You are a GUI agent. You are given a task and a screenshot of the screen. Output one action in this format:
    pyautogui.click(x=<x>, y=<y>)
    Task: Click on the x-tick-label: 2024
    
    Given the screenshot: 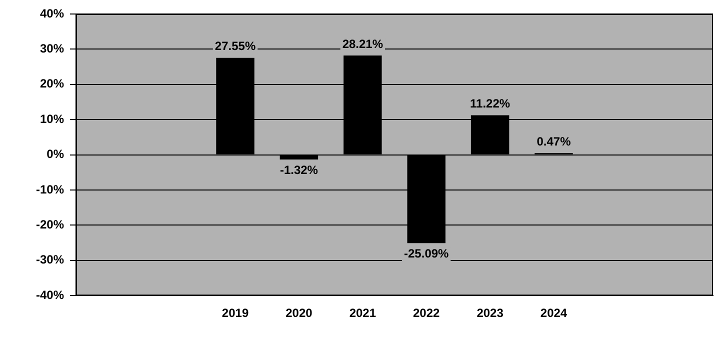 What is the action you would take?
    pyautogui.click(x=554, y=313)
    